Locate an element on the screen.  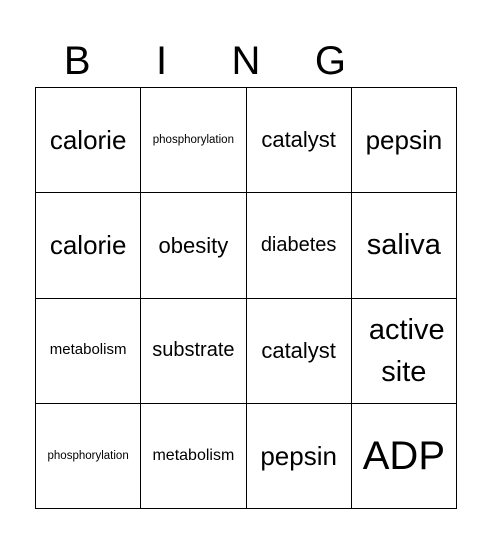
bingo-header: B I N G is located at coordinates (246, 61).